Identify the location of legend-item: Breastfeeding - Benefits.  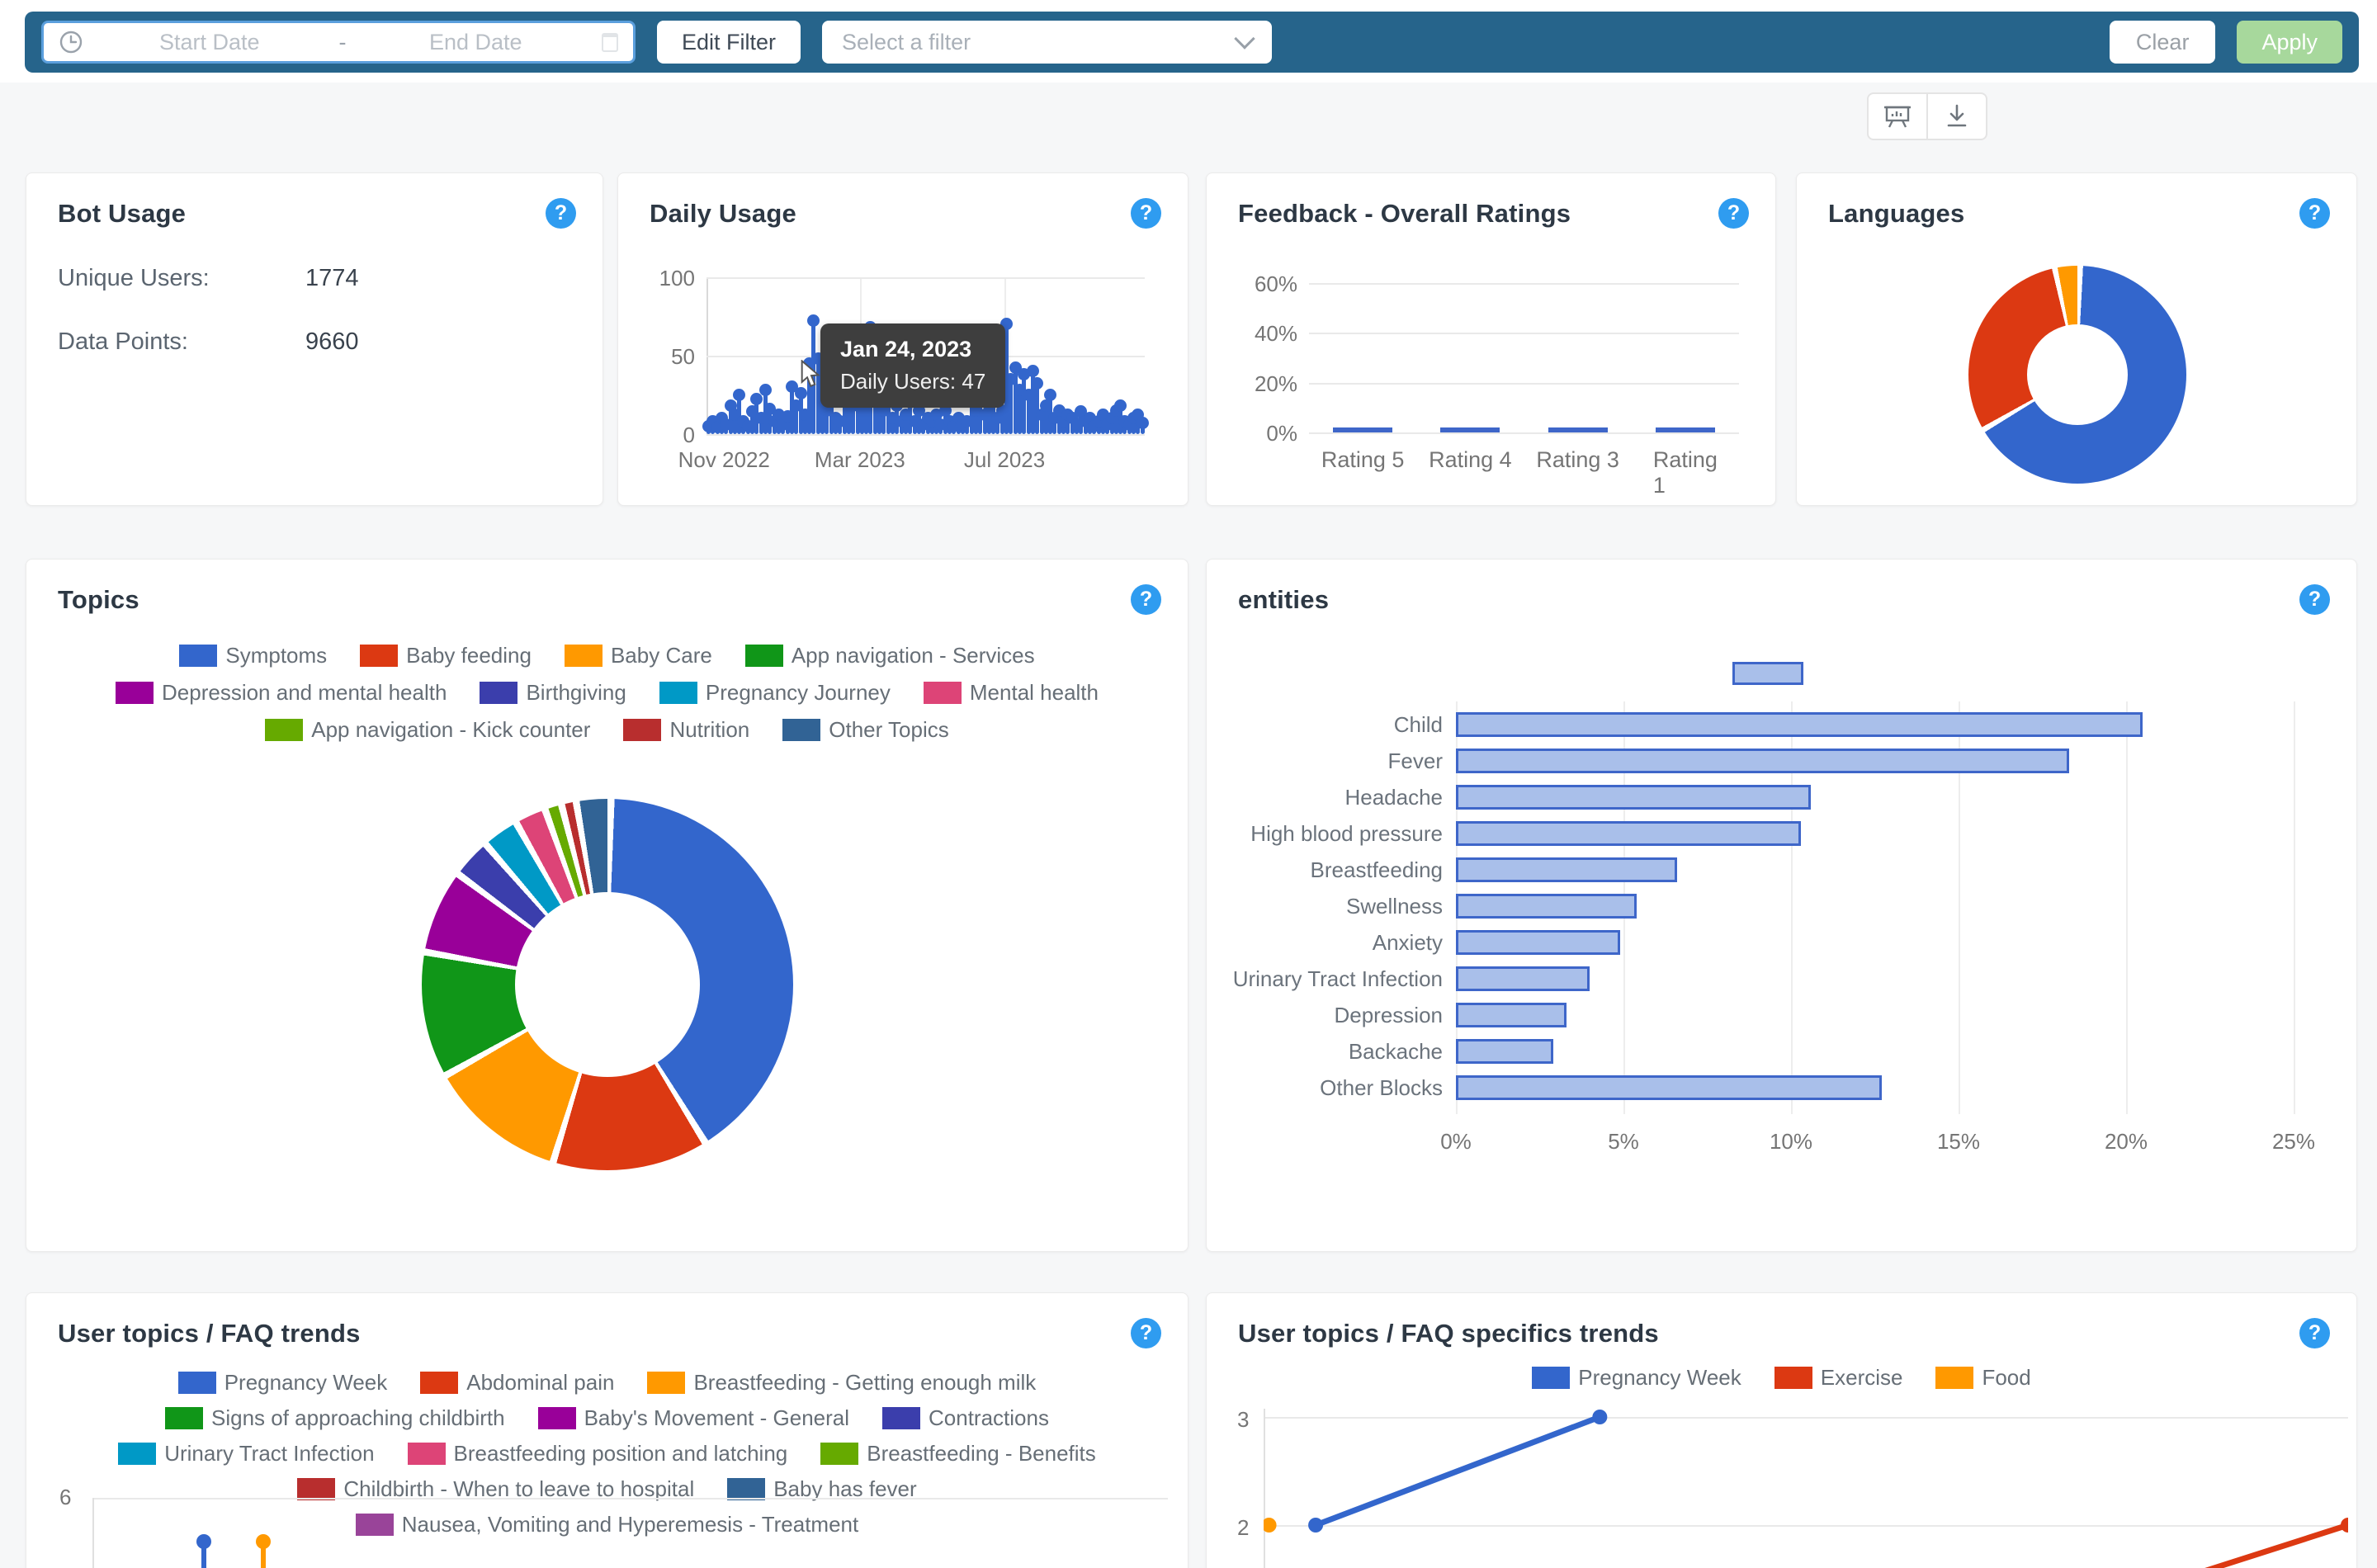
(958, 1453).